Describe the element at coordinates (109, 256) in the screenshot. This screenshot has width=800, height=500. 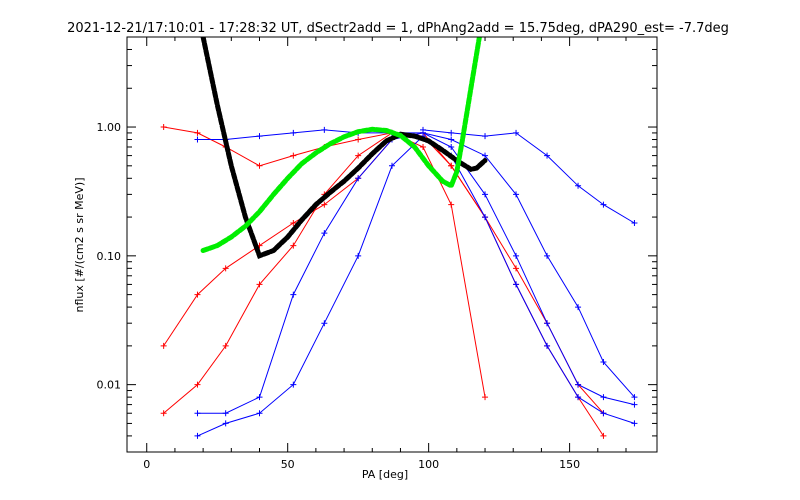
I see `y-tick-label: 0.10` at that location.